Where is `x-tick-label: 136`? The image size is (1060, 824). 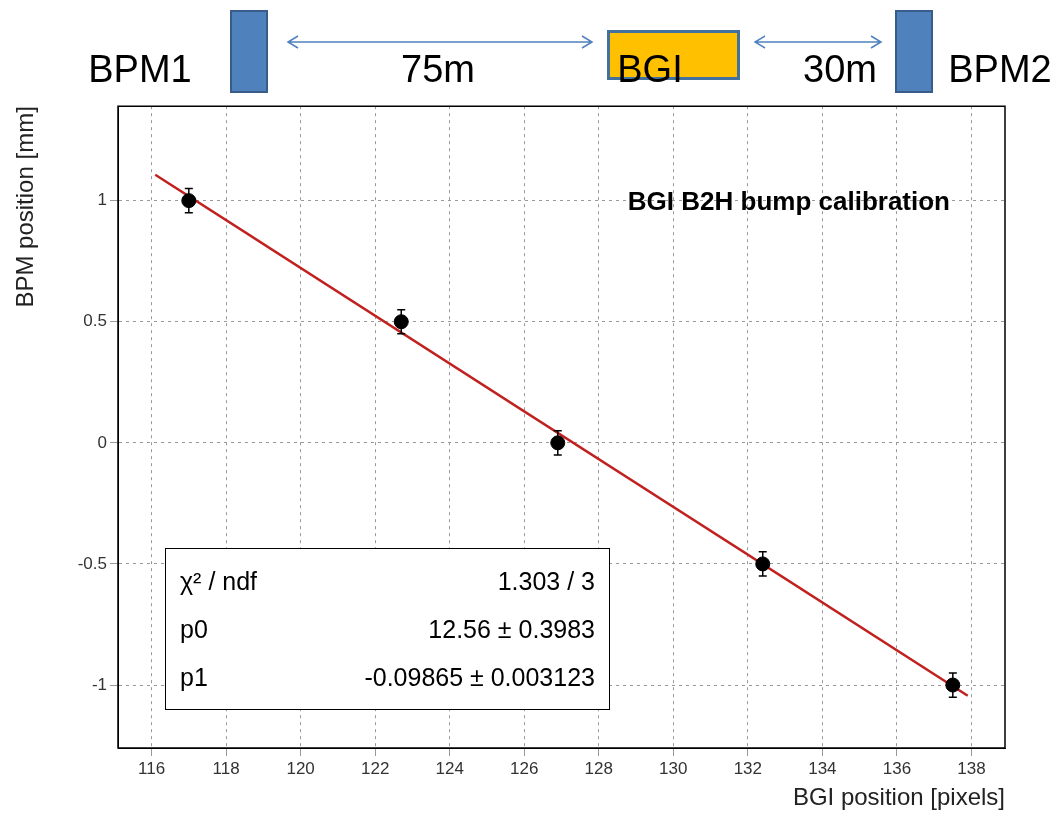
x-tick-label: 136 is located at coordinates (897, 768).